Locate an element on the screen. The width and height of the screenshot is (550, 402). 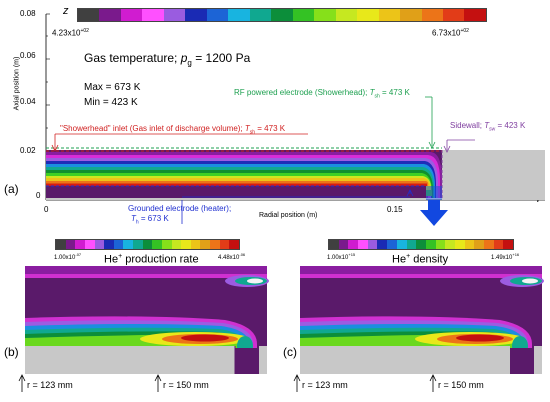
r-markers-b is located at coordinates (90, 383).